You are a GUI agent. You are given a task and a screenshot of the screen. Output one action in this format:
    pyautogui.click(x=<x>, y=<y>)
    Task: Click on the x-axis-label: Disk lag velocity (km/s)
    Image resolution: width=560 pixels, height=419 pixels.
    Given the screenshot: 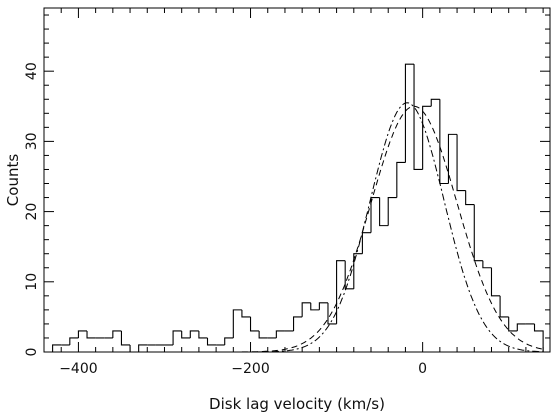 What is the action you would take?
    pyautogui.click(x=297, y=404)
    